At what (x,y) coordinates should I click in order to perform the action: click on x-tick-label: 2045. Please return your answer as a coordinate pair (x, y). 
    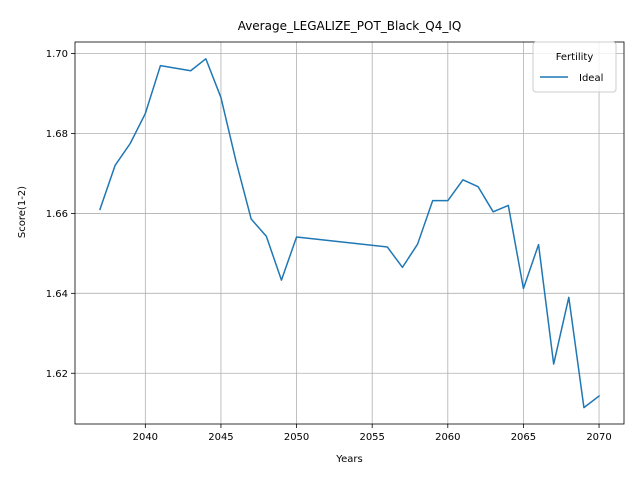
    Looking at the image, I should click on (220, 437).